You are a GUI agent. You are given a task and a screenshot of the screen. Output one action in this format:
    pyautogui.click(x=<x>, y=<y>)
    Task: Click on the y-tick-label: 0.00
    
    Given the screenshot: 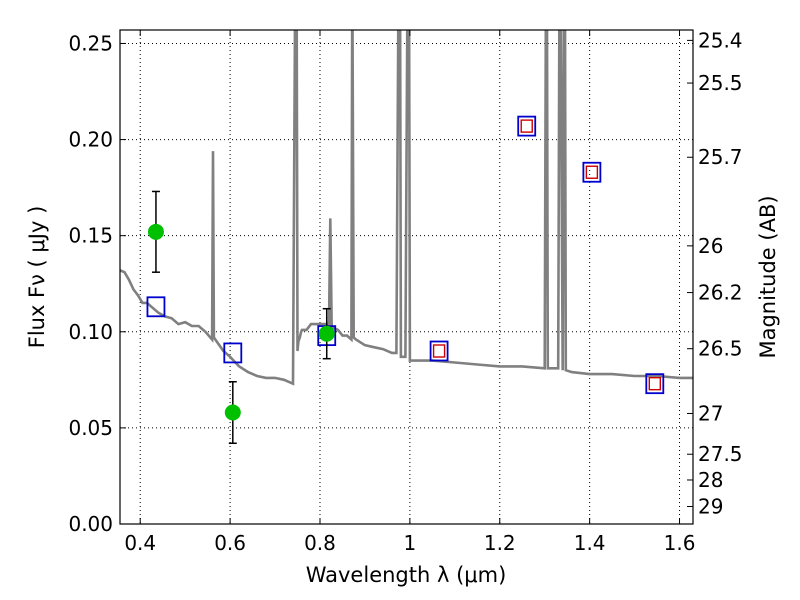 What is the action you would take?
    pyautogui.click(x=90, y=524)
    